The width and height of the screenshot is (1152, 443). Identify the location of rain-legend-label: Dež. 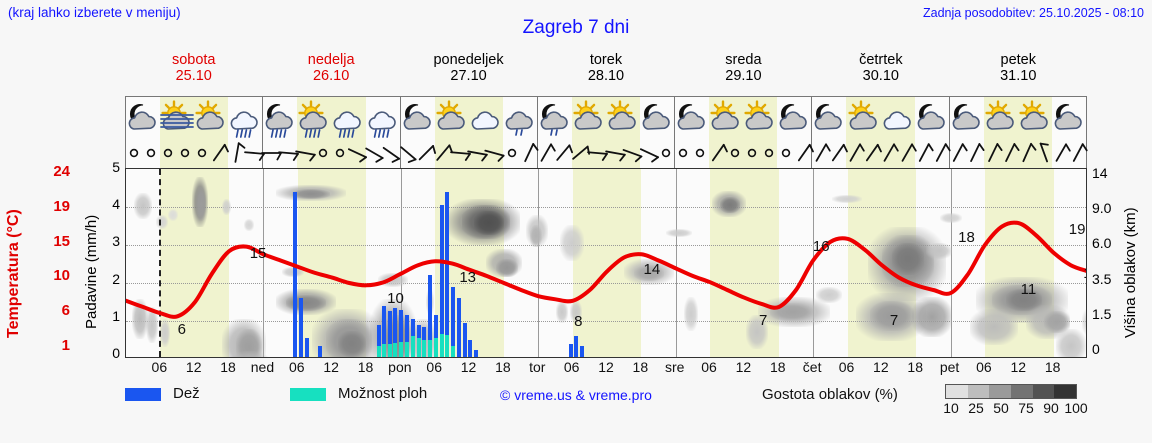
(186, 393).